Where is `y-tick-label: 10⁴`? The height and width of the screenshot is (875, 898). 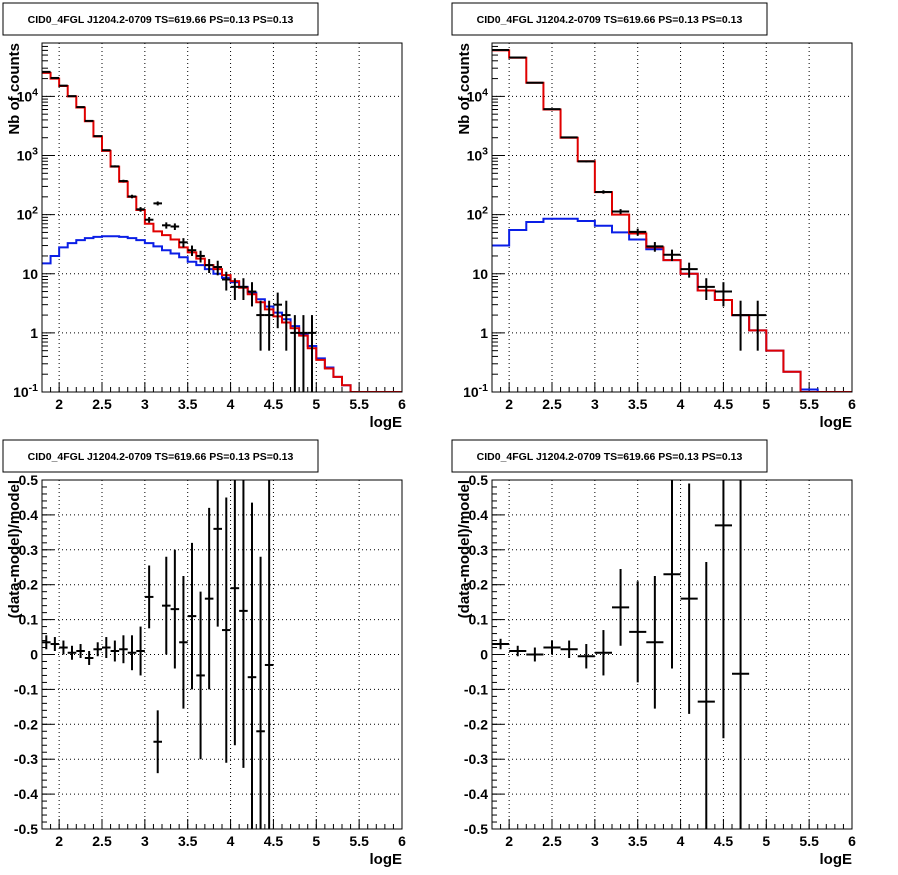
y-tick-label: 10⁴ is located at coordinates (478, 95).